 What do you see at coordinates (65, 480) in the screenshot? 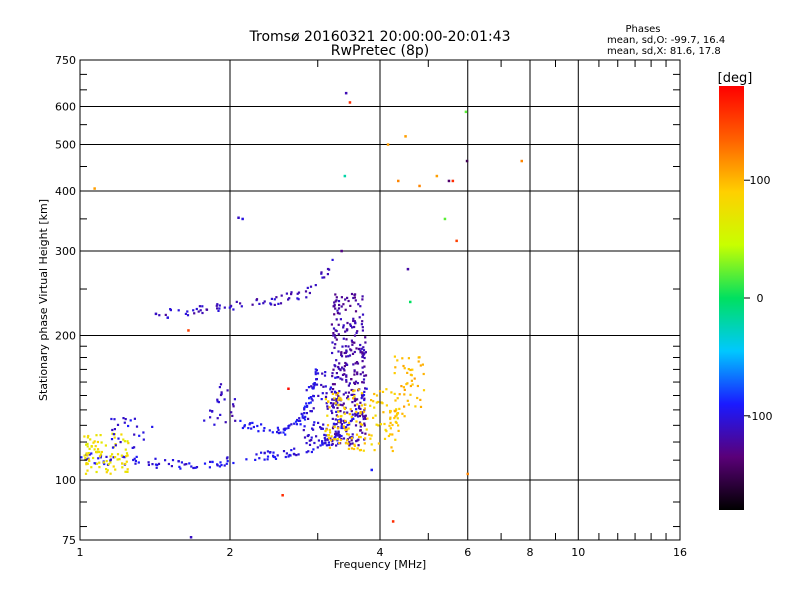
I see `y-tick-label: 100` at bounding box center [65, 480].